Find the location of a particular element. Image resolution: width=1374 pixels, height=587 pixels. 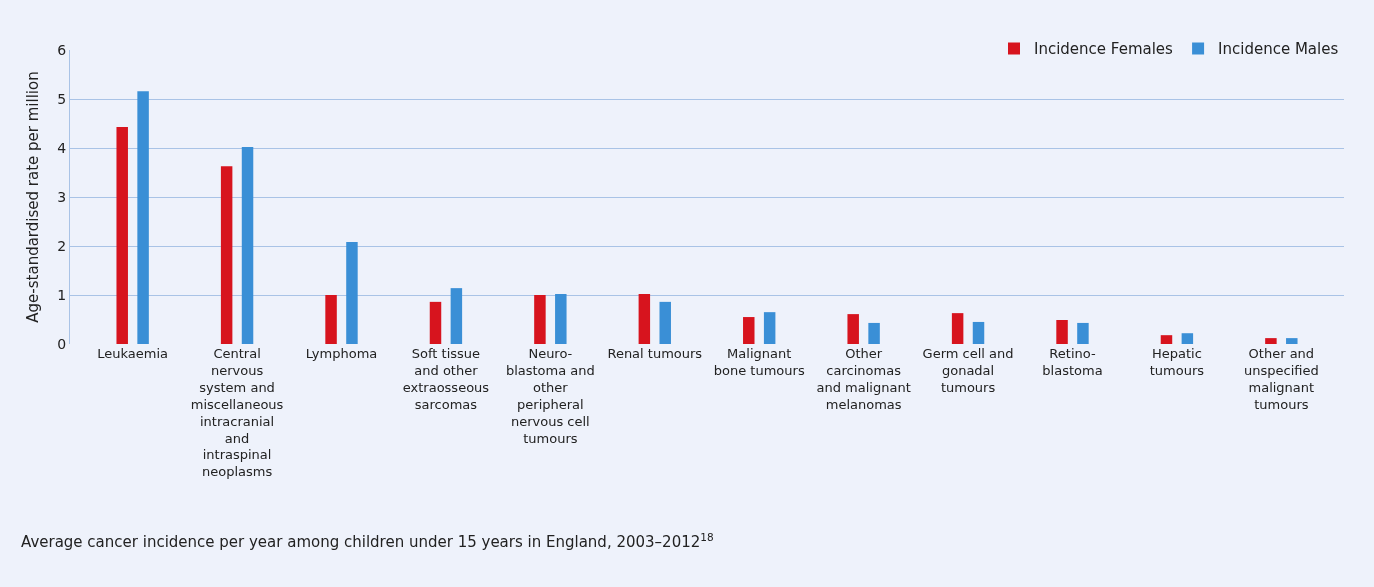

x-tick-label: Other carcinomas and malignant melanomas is located at coordinates (863, 379).